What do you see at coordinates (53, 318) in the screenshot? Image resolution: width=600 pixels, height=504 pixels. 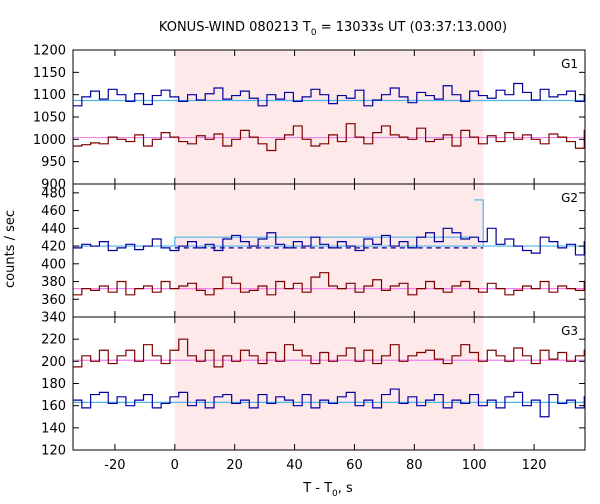 I see `y-tick-label: 340` at bounding box center [53, 318].